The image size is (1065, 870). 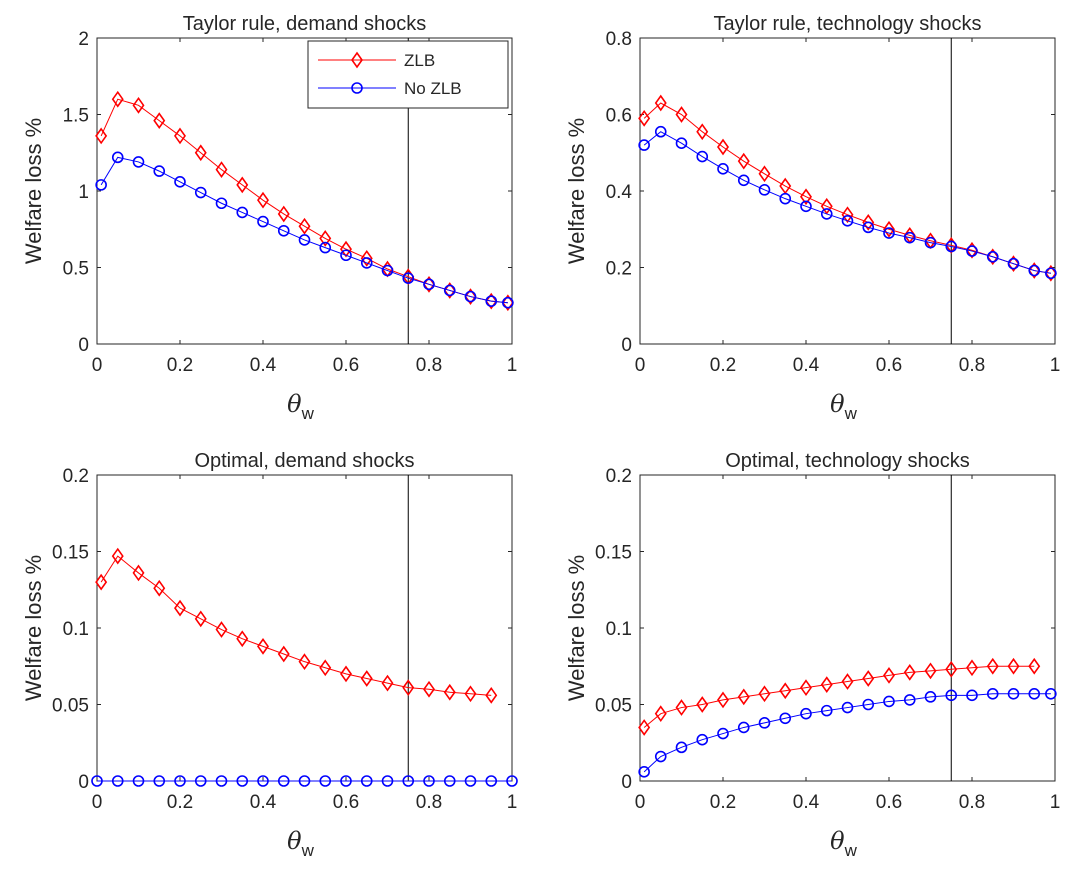 I want to click on x-tick-label: 1, so click(x=512, y=365).